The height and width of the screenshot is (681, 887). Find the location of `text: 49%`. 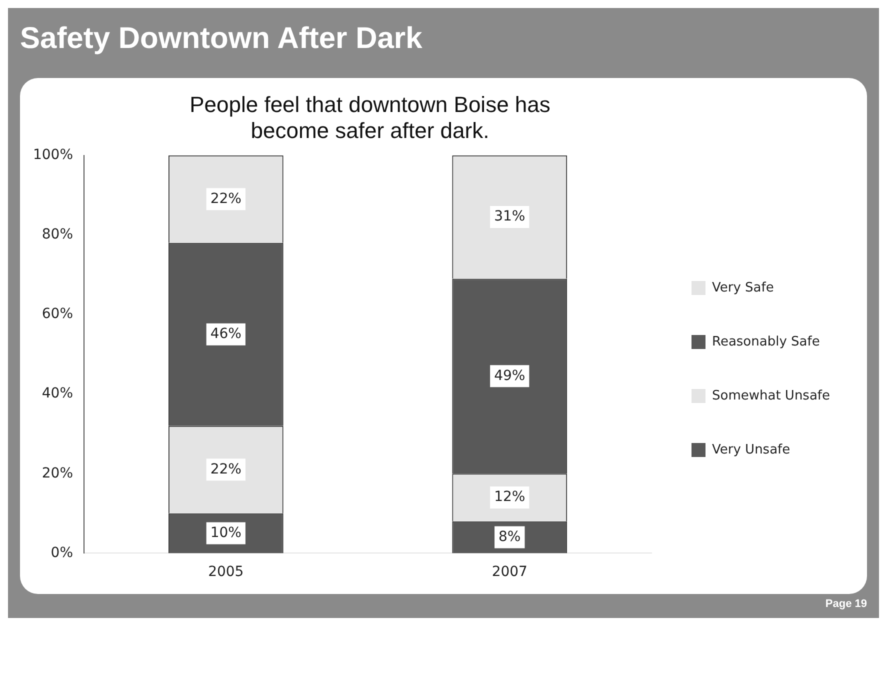

text: 49% is located at coordinates (510, 376).